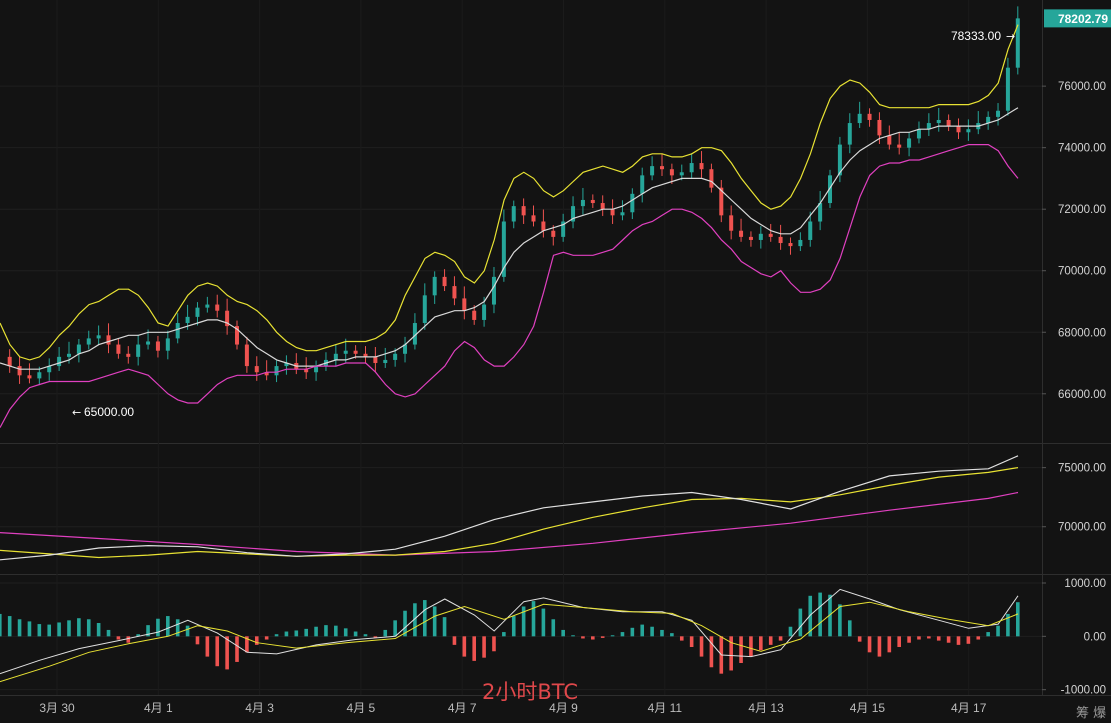 This screenshot has width=1111, height=723. Describe the element at coordinates (1091, 713) in the screenshot. I see `brand-watermark: 筹 爆` at that location.